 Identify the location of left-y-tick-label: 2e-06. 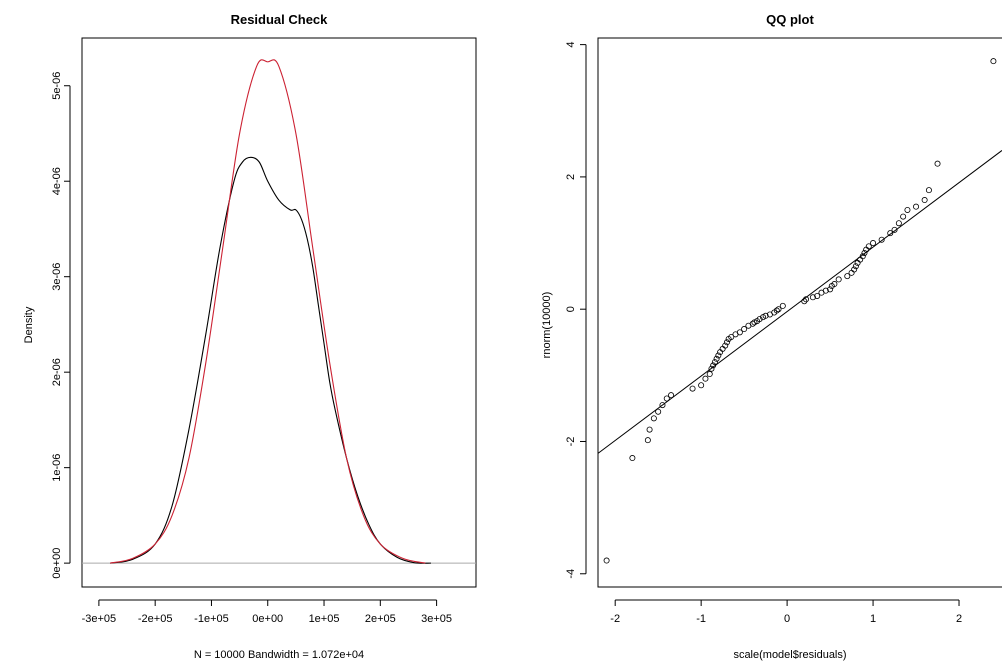
(57, 372).